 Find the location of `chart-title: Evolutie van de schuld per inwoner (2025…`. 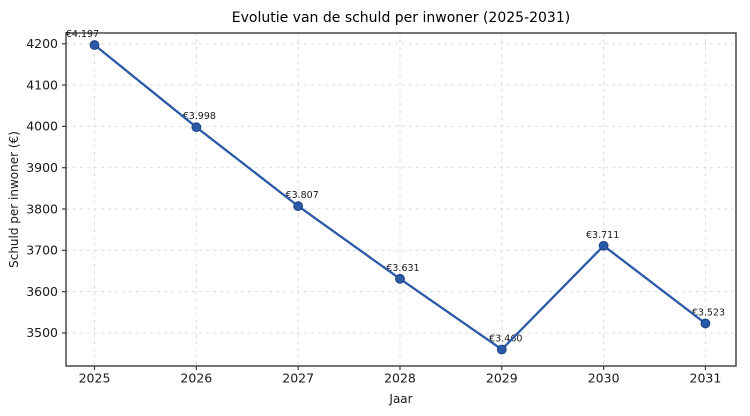

chart-title: Evolutie van de schuld per inwoner (2025… is located at coordinates (401, 18).